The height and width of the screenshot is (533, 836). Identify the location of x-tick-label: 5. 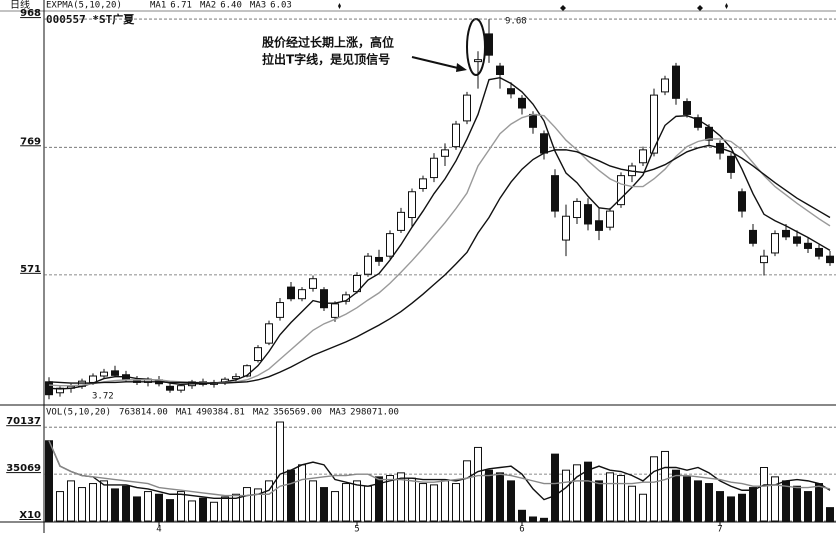
(356, 529).